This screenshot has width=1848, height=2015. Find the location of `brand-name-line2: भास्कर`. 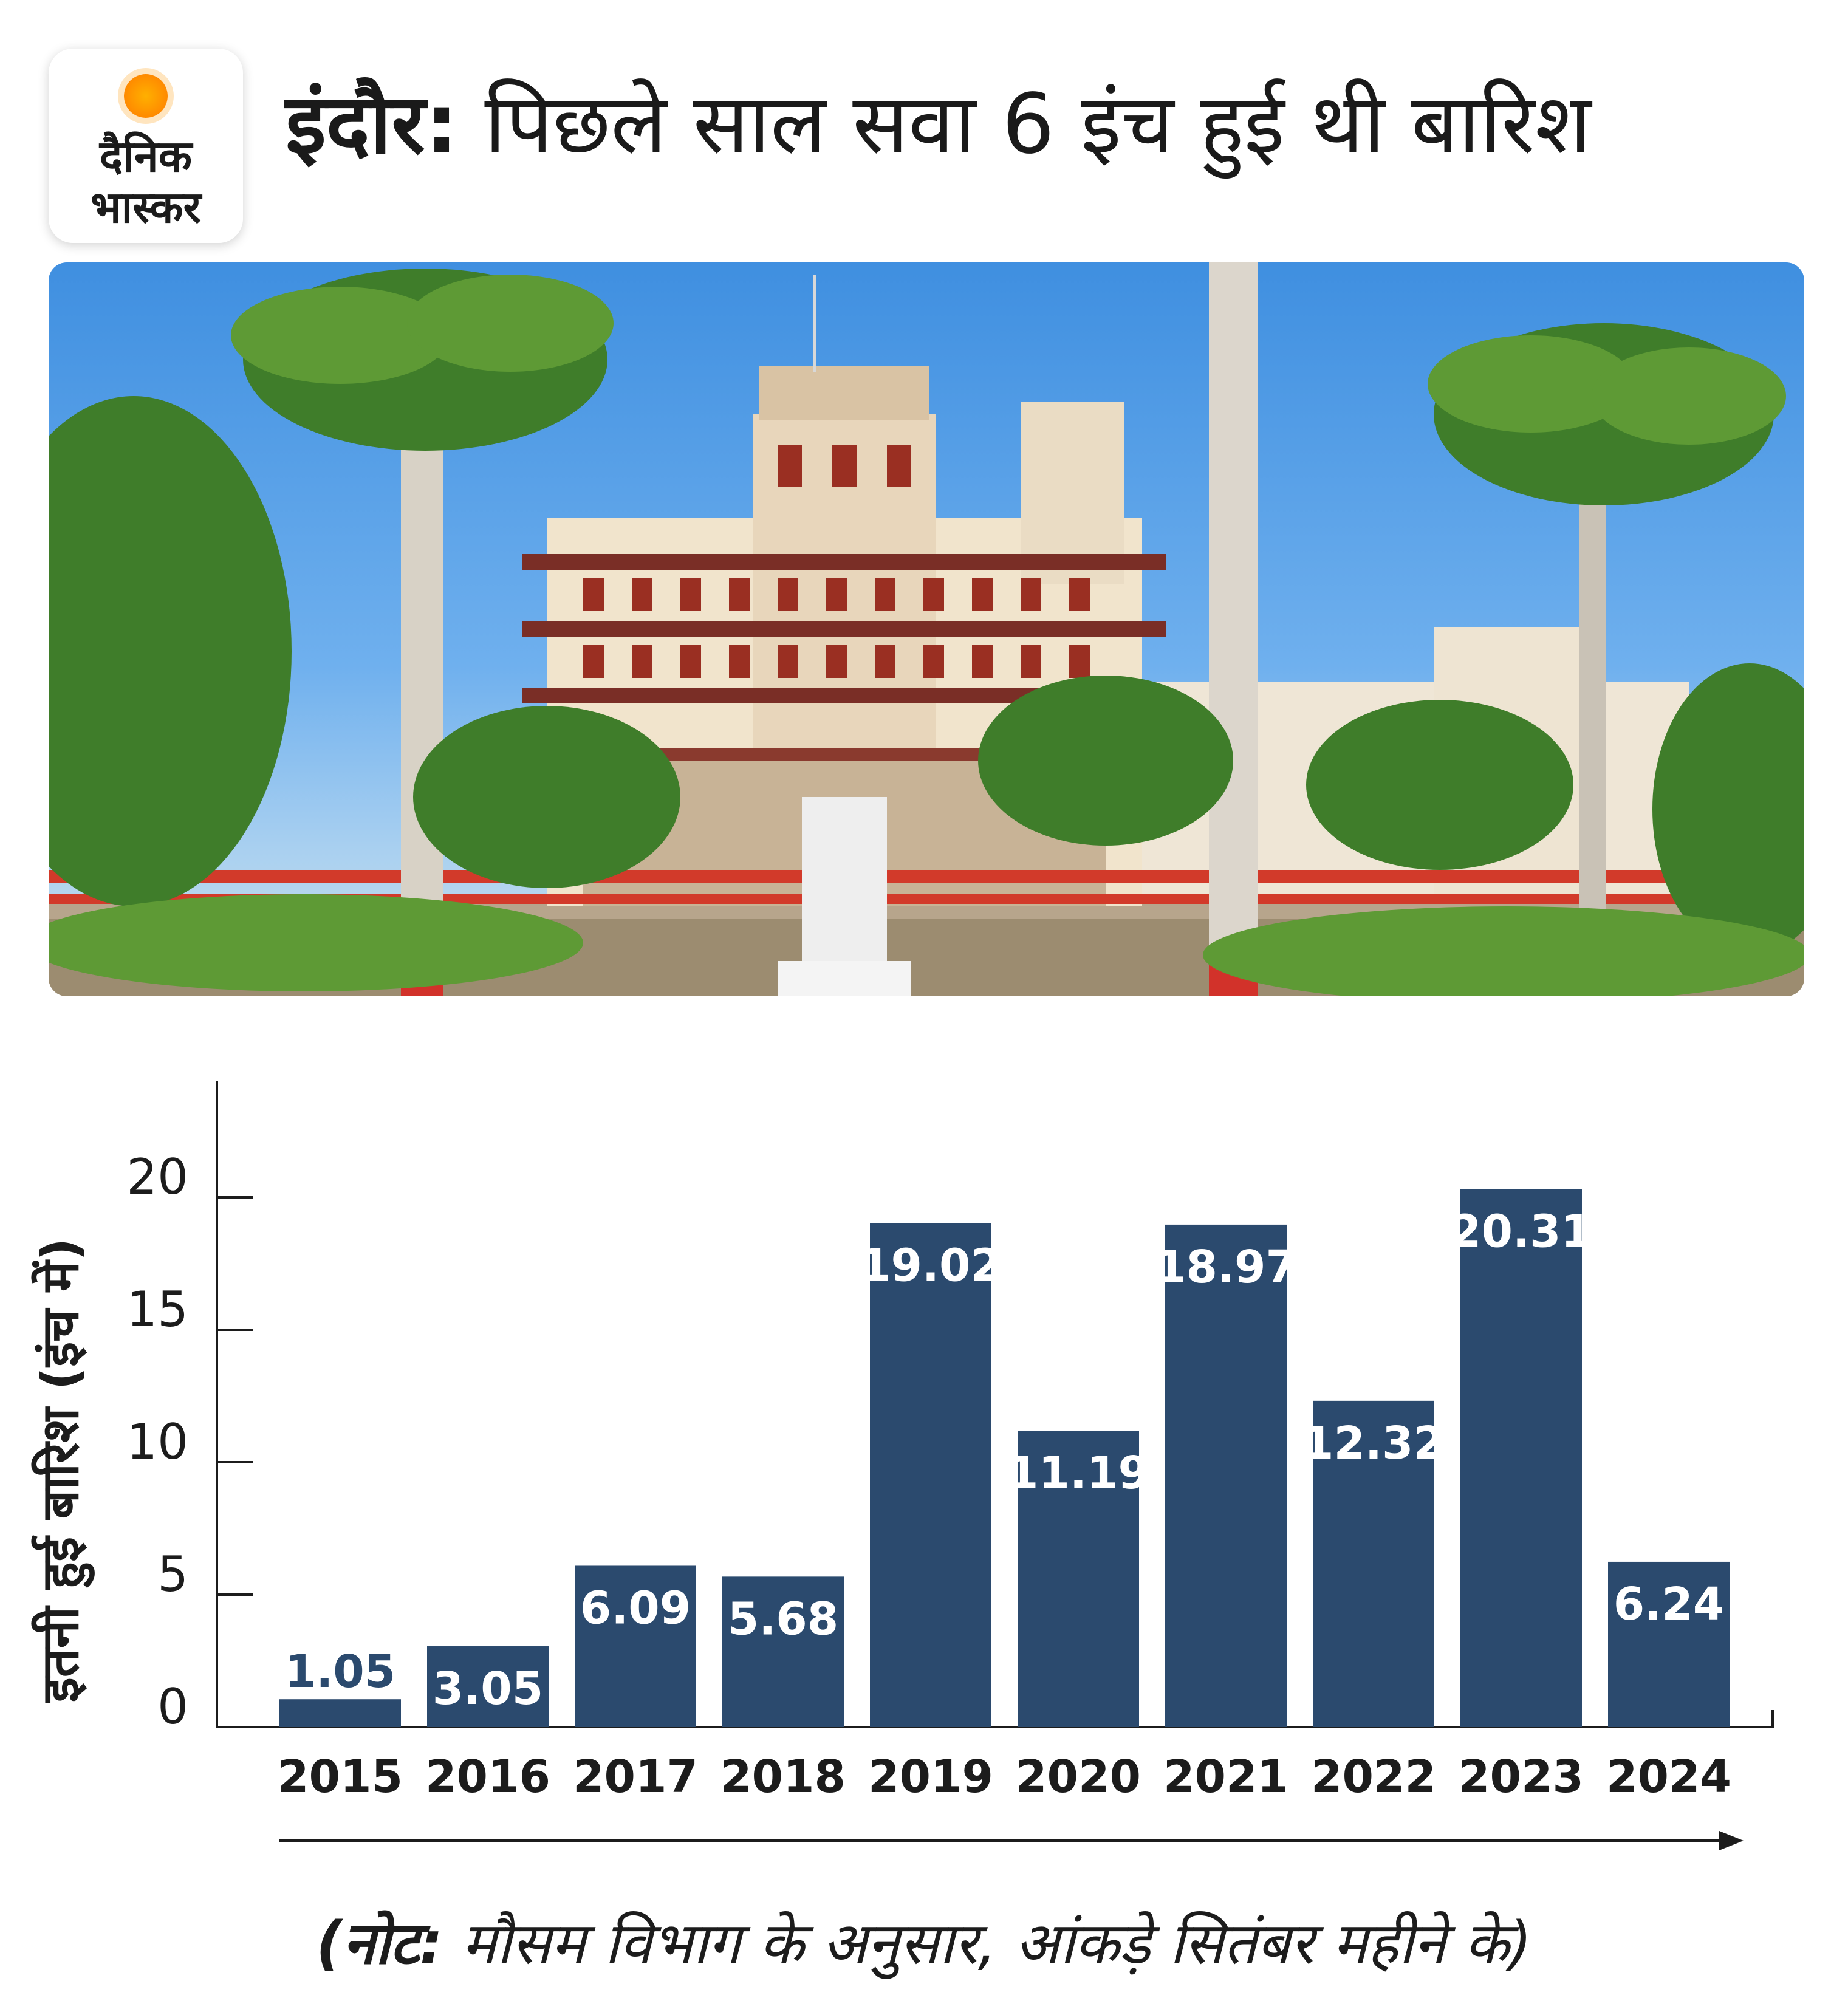

brand-name-line2: भास्कर is located at coordinates (146, 207).